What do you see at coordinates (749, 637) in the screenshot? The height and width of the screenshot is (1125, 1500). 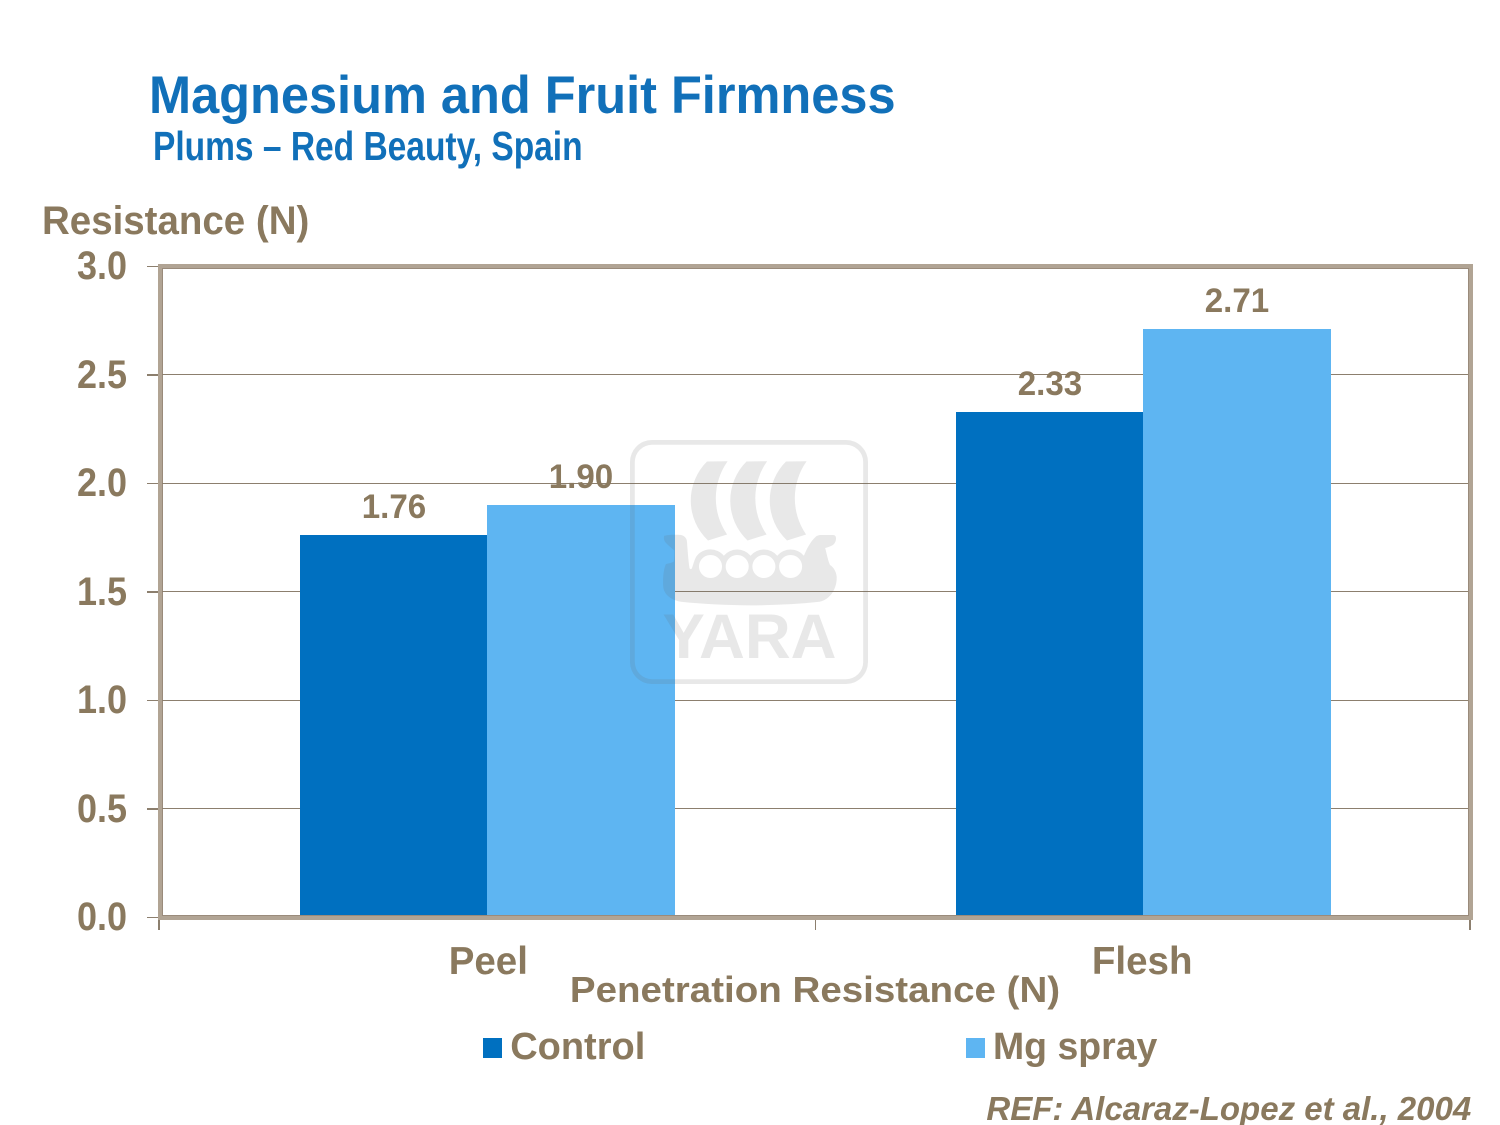 I see `svg-text: YARA` at bounding box center [749, 637].